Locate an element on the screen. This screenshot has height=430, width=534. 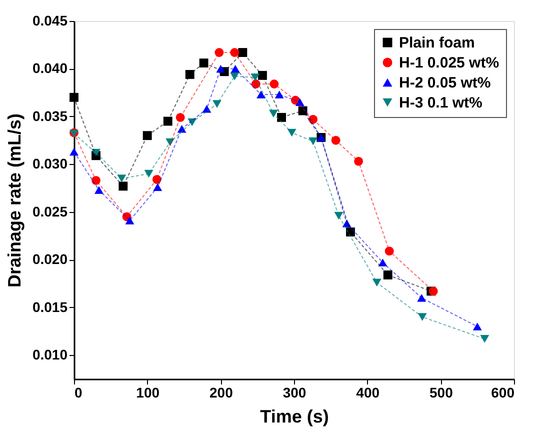
x-tick-label: 600 is located at coordinates (503, 392).